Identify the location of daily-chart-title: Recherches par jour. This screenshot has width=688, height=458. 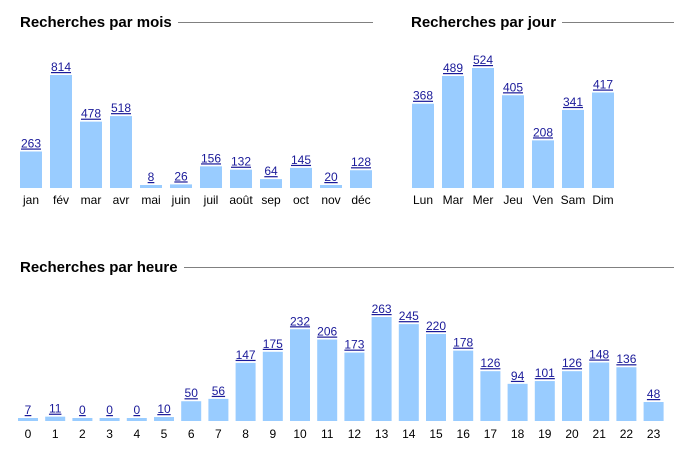
(484, 22).